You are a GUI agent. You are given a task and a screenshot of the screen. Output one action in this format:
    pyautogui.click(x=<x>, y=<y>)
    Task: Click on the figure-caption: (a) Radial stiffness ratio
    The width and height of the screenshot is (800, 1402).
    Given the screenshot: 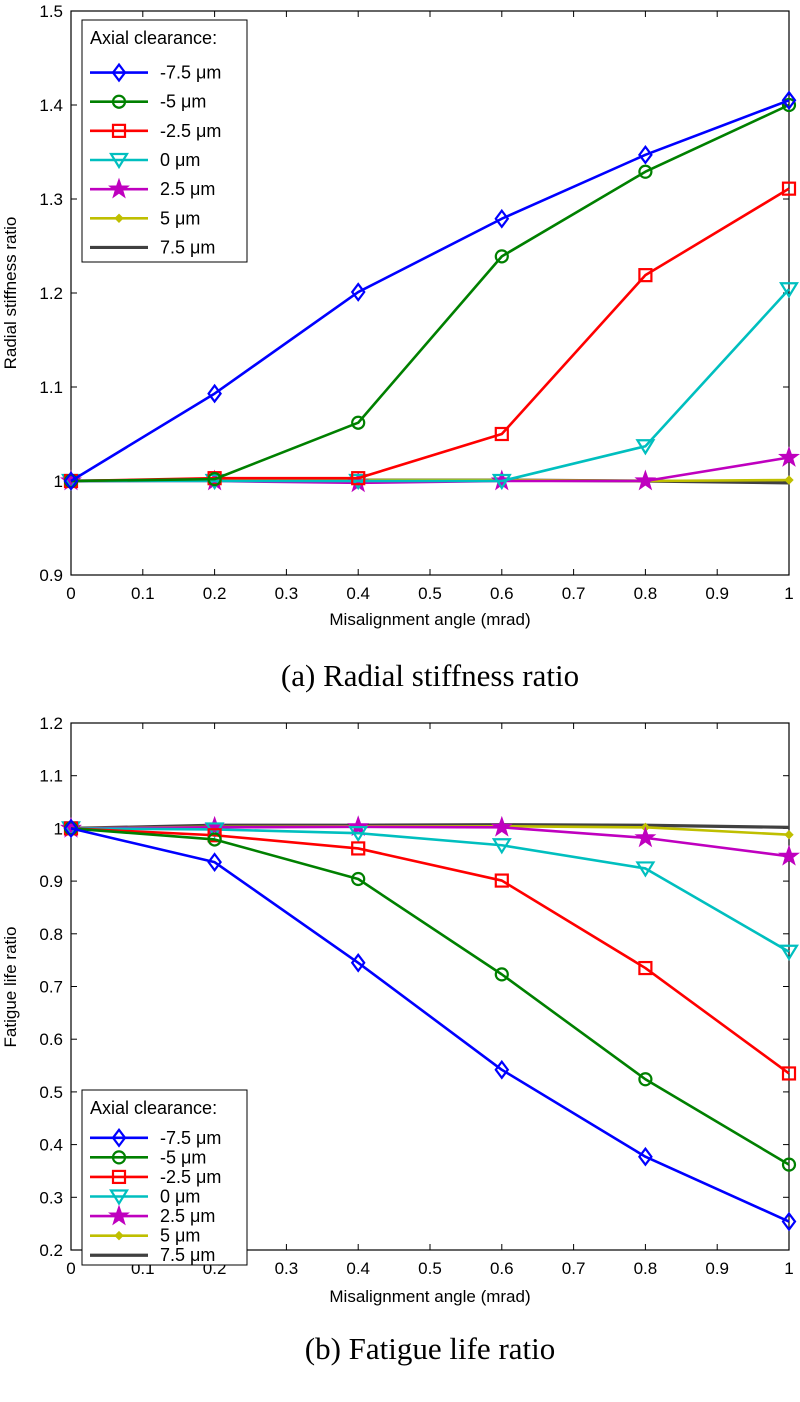 What is the action you would take?
    pyautogui.click(x=430, y=675)
    